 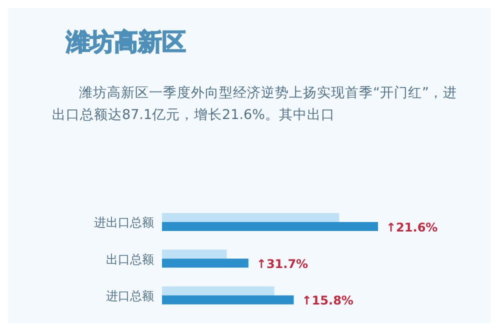 What do you see at coordinates (282, 264) in the screenshot?
I see `annotation: ↑31.7%` at bounding box center [282, 264].